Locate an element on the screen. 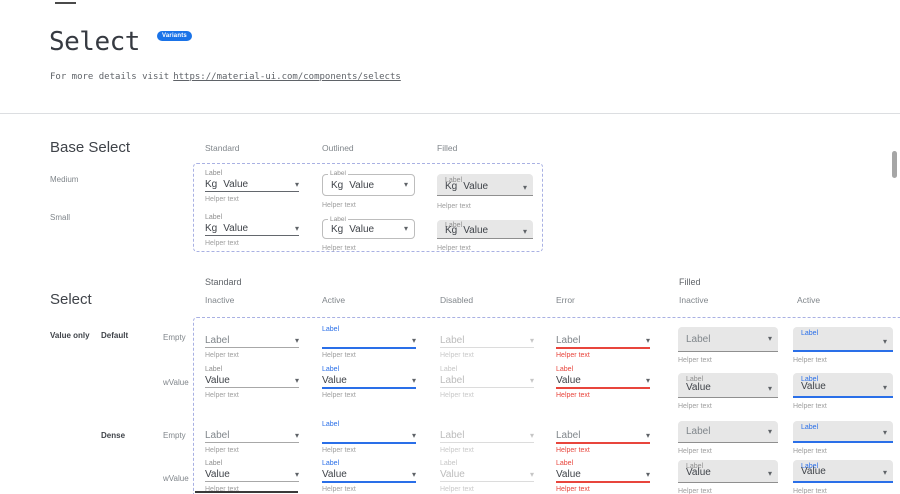  vertical-scrollbar-thumb is located at coordinates (894, 164).